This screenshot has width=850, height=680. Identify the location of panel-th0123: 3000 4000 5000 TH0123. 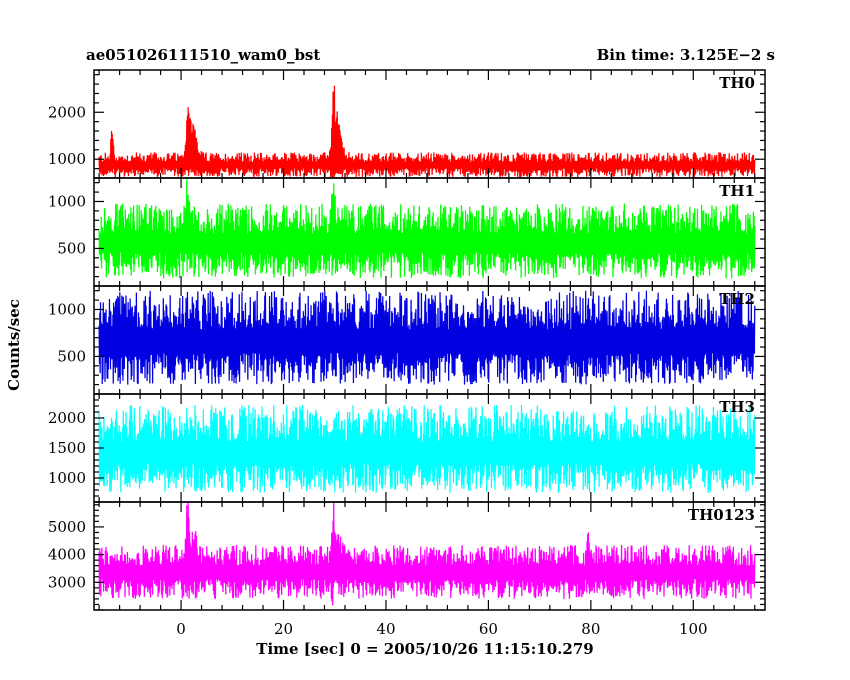
(407, 556).